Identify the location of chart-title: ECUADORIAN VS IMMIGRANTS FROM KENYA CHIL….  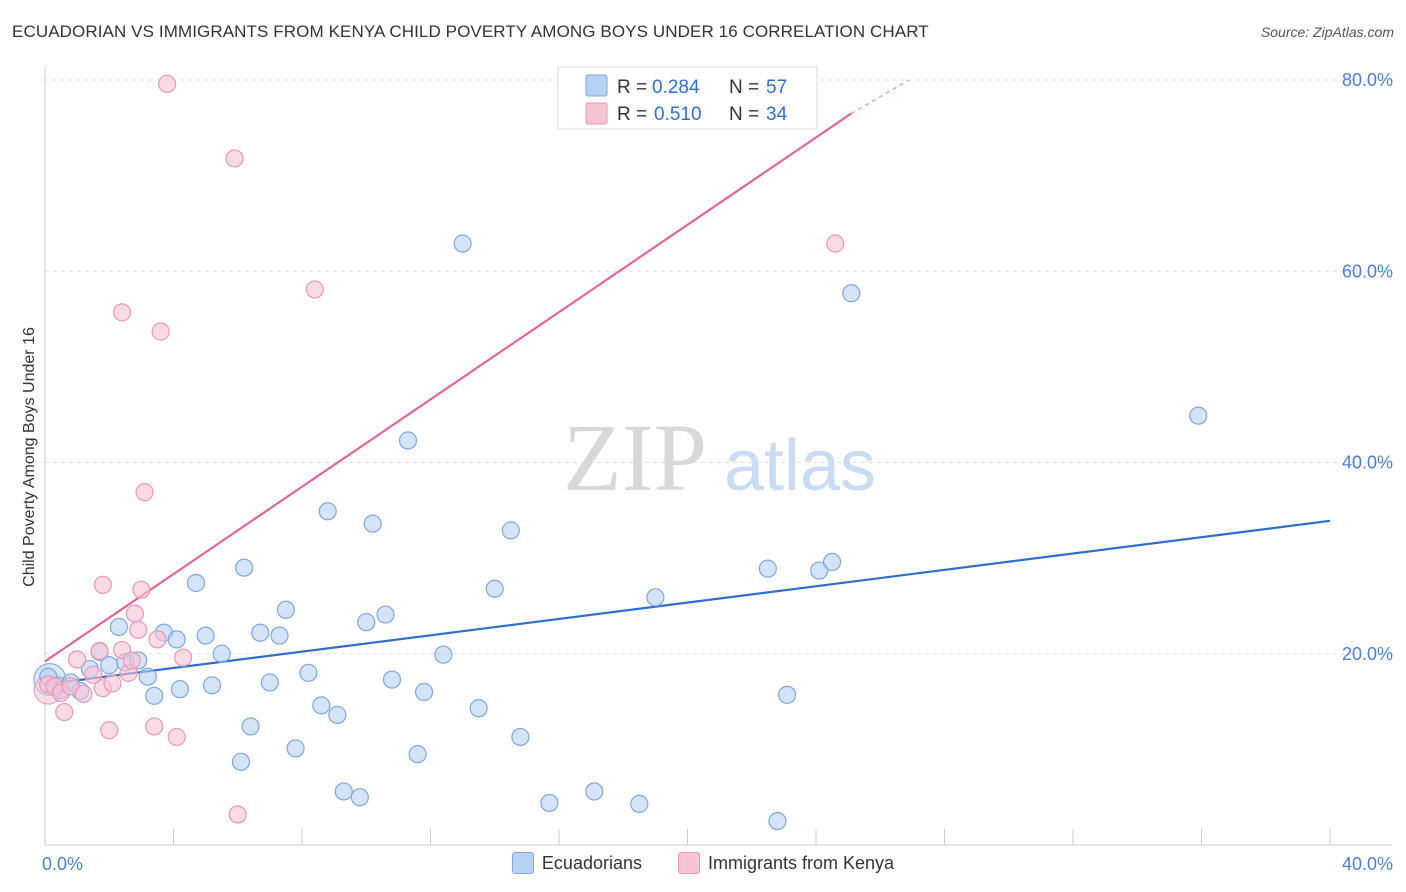
(470, 31).